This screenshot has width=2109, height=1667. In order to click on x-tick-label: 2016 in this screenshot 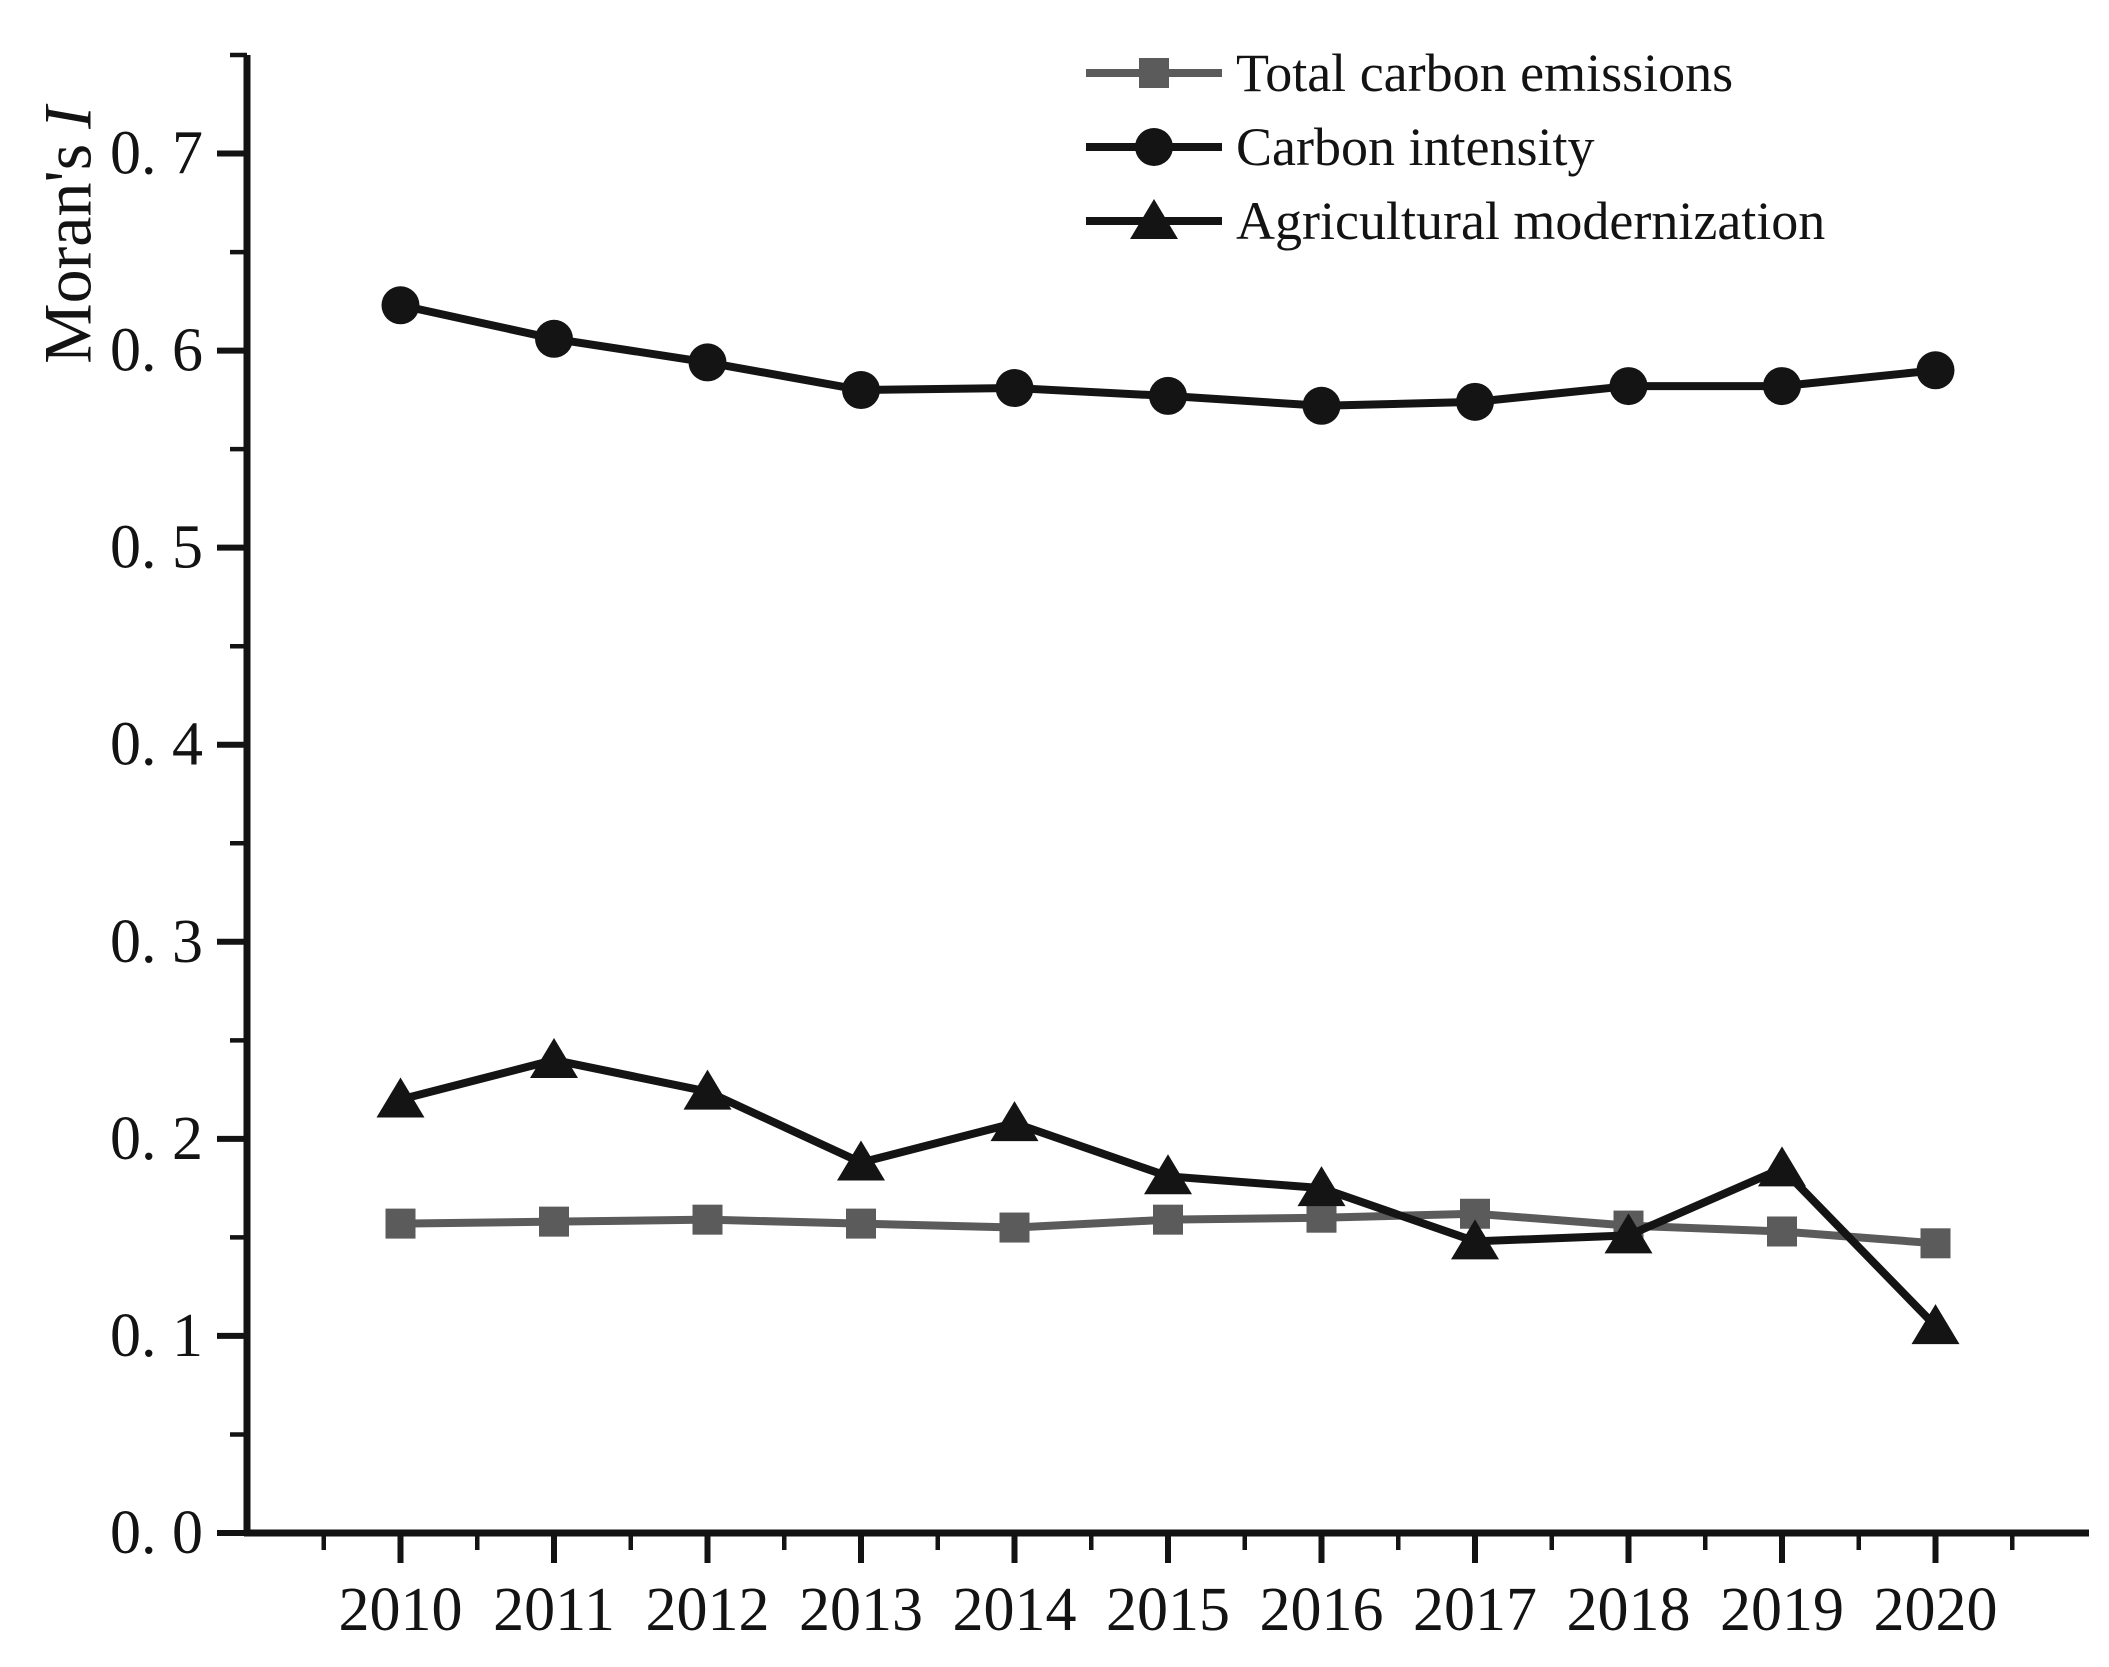, I will do `click(1322, 1610)`.